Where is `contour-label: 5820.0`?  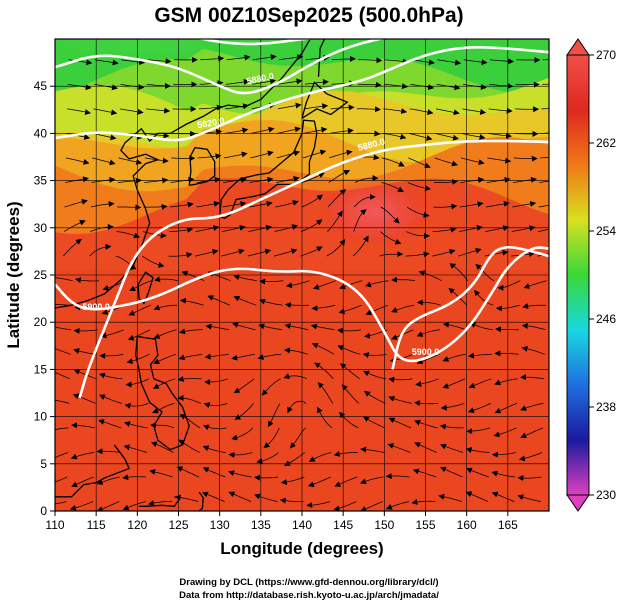 contour-label: 5820.0 is located at coordinates (210, 123).